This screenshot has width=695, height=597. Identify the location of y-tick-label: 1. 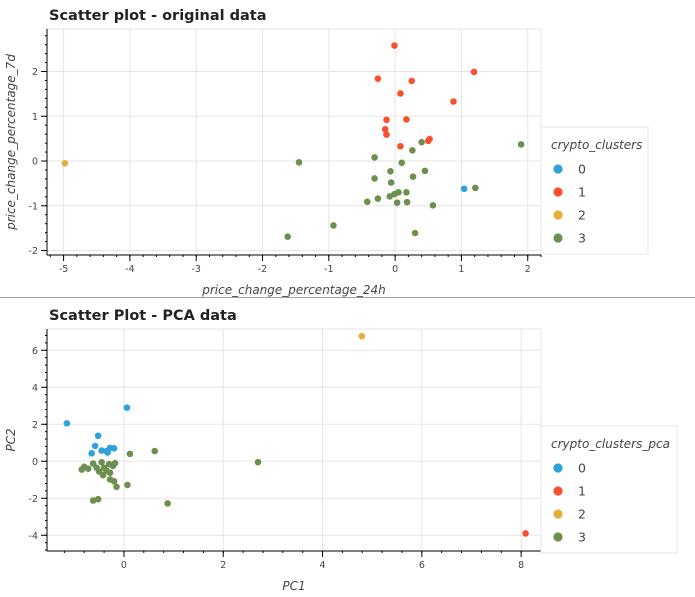
(35, 117).